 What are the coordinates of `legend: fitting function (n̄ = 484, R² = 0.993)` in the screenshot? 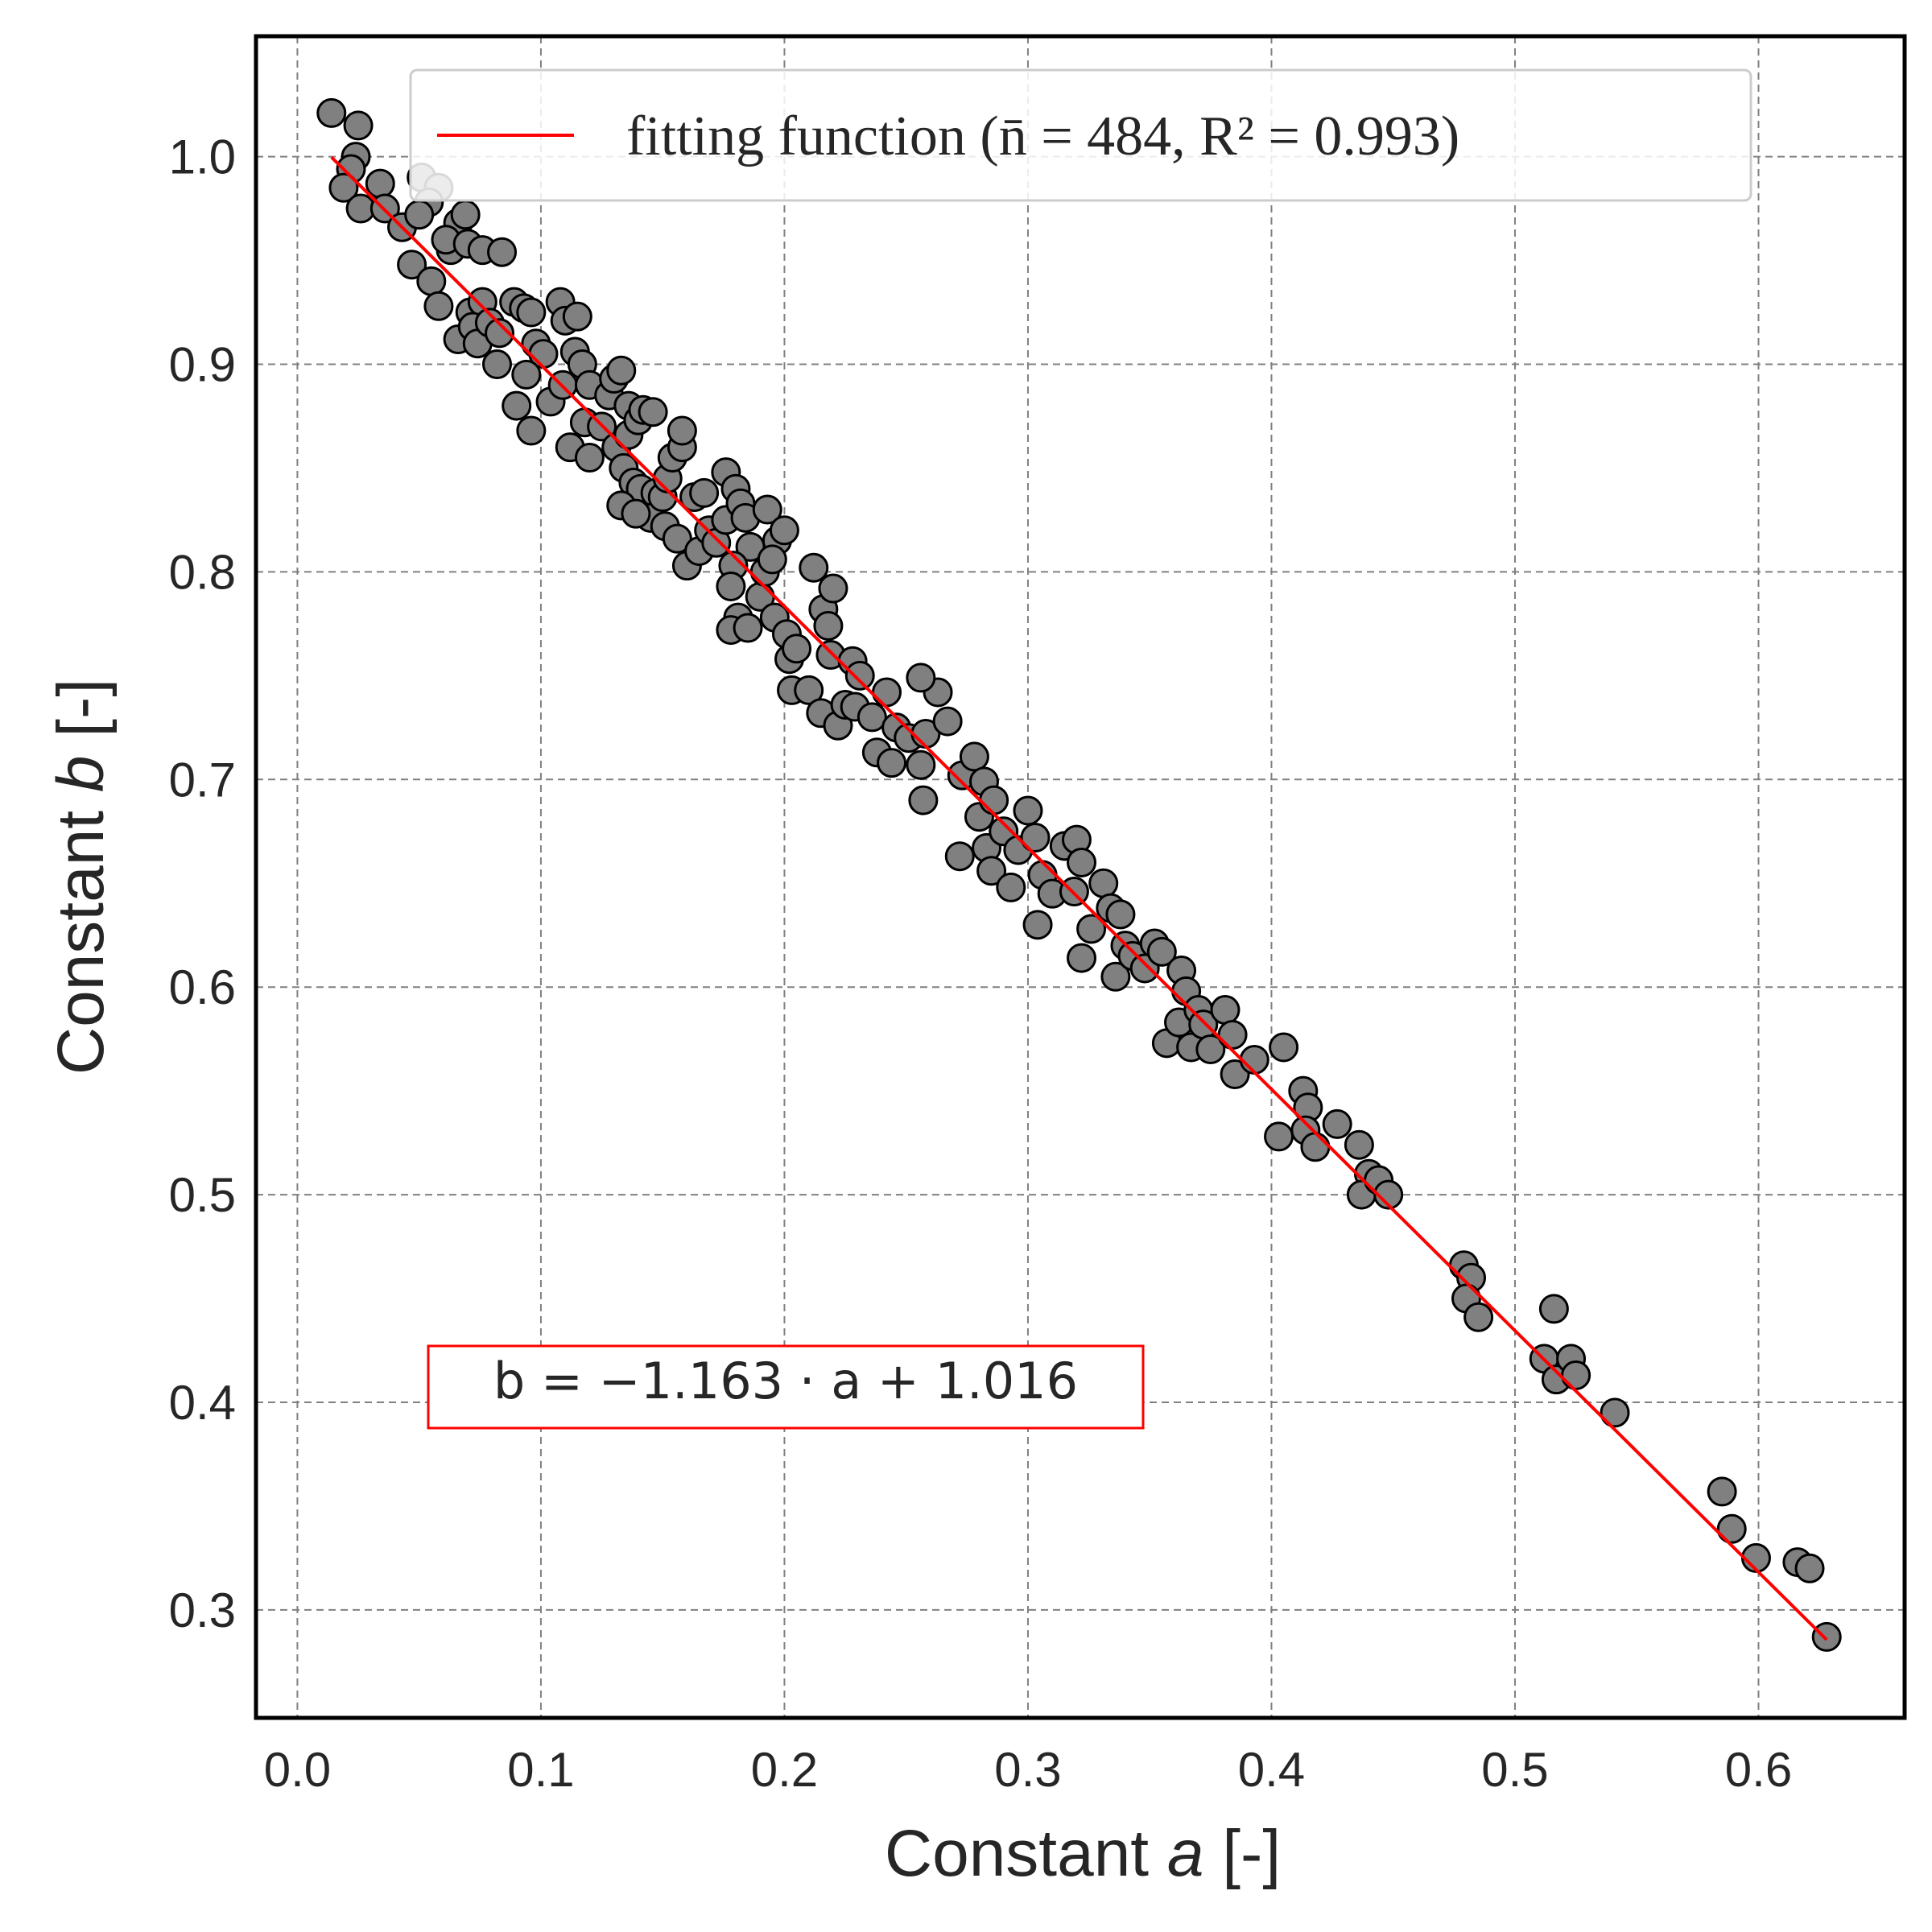 It's located at (1080, 135).